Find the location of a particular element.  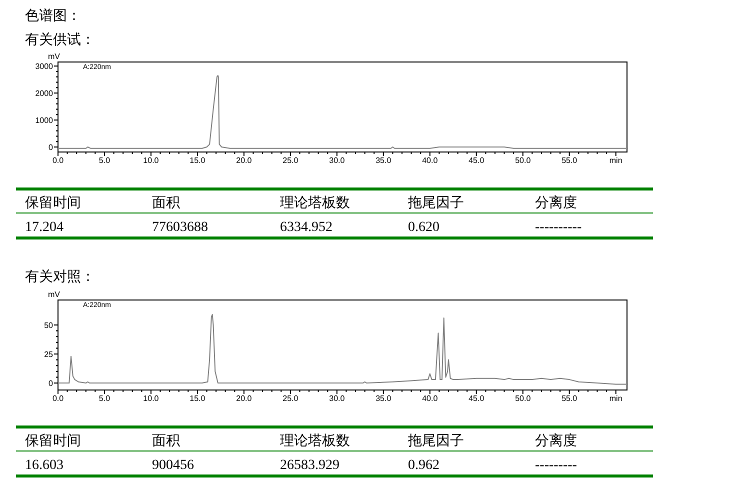

y-tick-label: 25 is located at coordinates (49, 354).